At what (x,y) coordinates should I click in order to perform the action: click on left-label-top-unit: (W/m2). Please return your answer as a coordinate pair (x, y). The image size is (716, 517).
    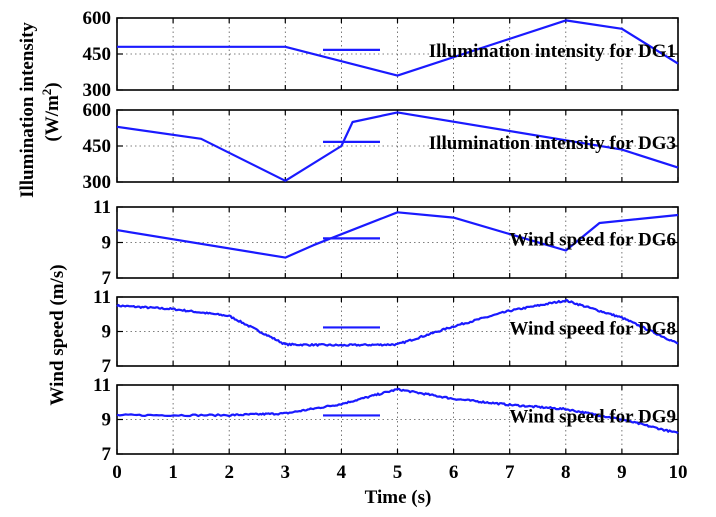
    Looking at the image, I should click on (51, 111).